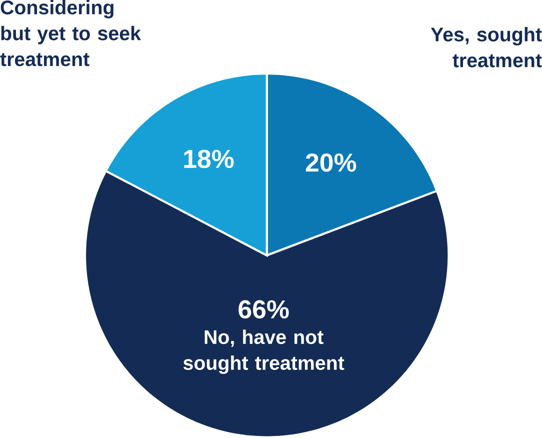 The image size is (542, 438). What do you see at coordinates (263, 351) in the screenshot?
I see `slice-label: No, have not sought treatment` at bounding box center [263, 351].